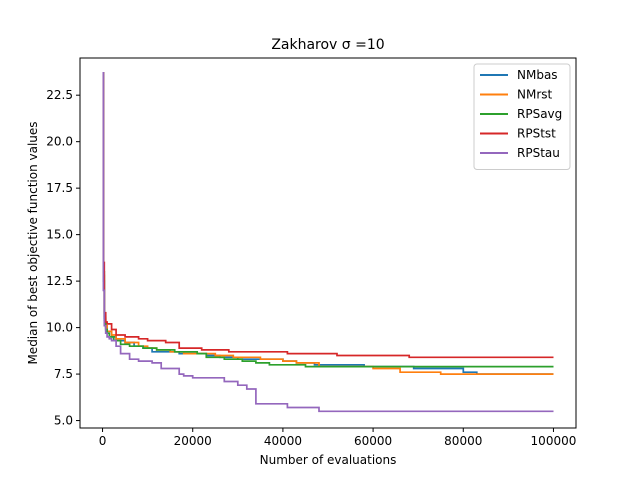 The width and height of the screenshot is (640, 480). I want to click on legend: NMbas NMrst RPSavg RPStst RPStau, so click(522, 116).